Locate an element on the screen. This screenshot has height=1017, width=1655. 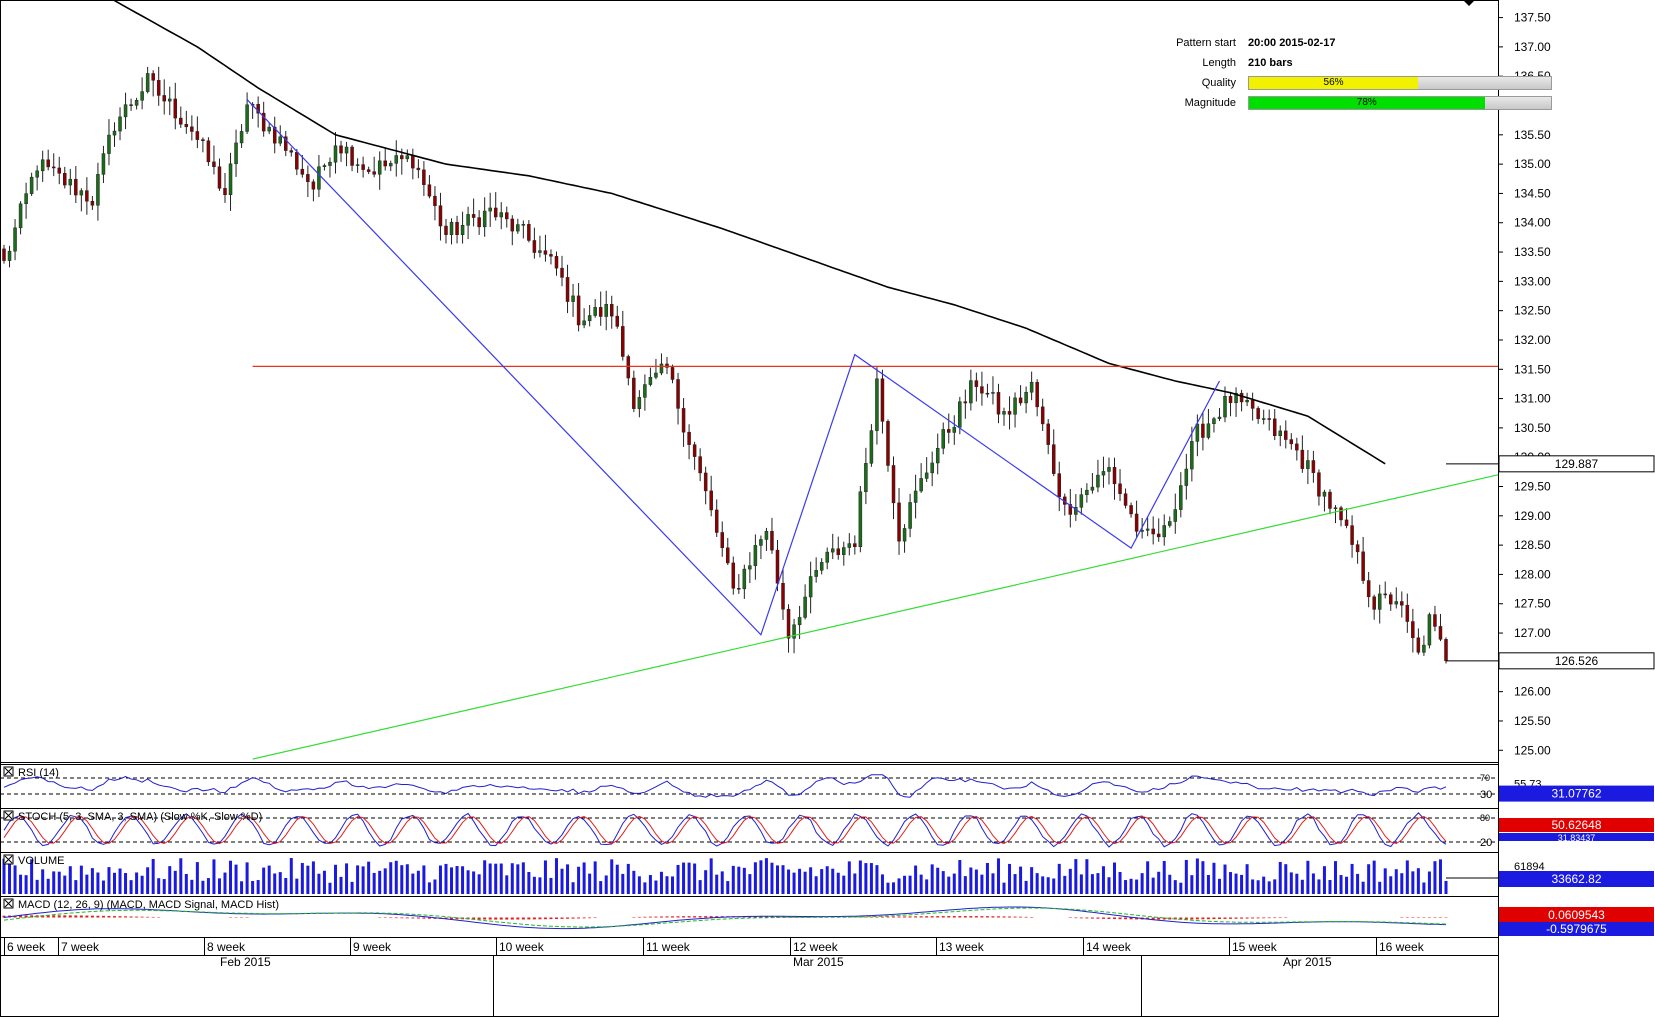
month-label: Mar 2015 is located at coordinates (818, 962).